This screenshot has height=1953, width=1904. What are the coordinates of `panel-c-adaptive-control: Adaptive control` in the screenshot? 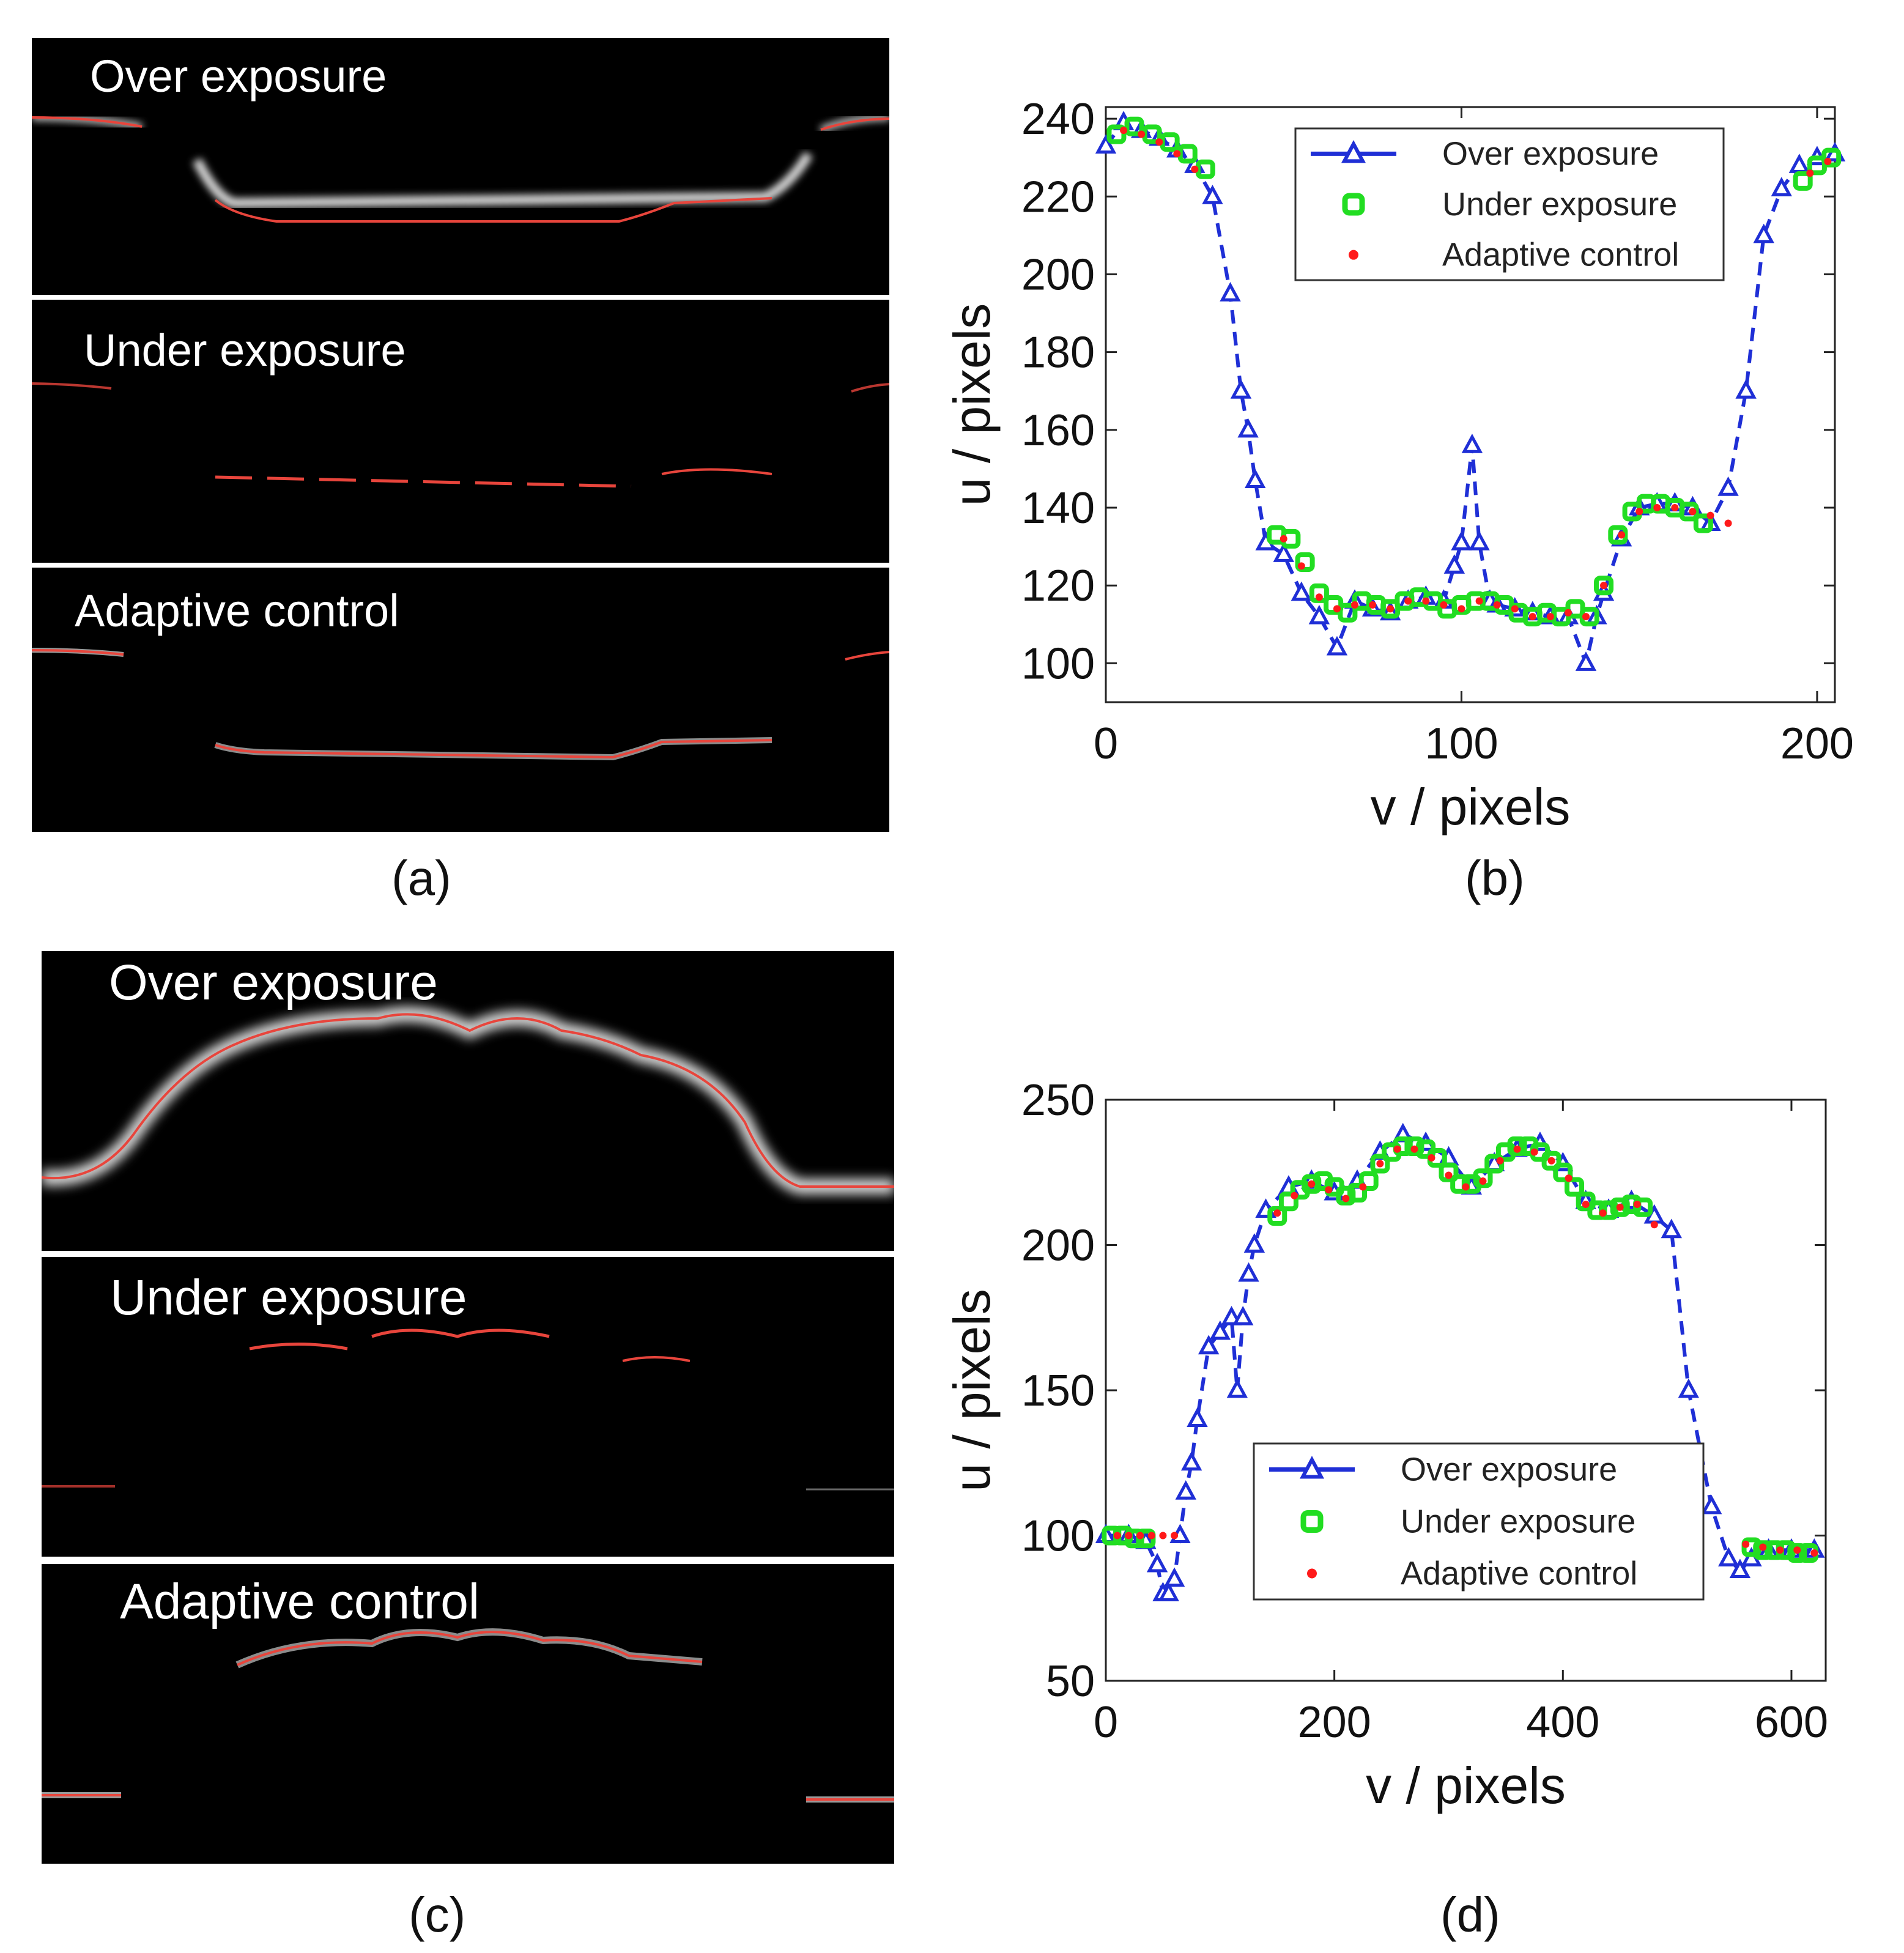 It's located at (468, 1714).